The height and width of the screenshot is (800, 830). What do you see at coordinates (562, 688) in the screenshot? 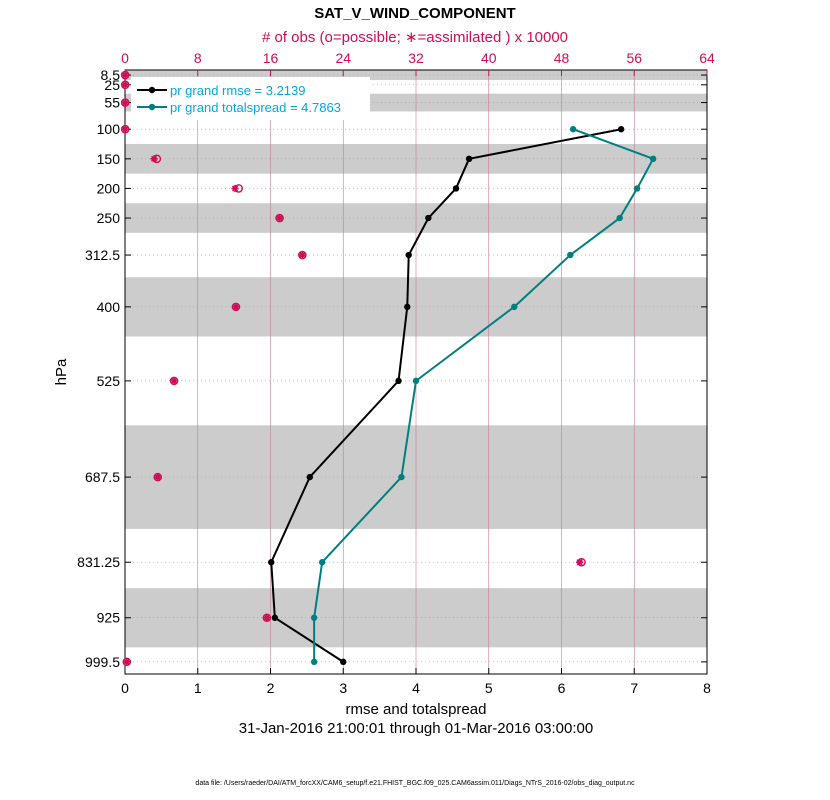
I see `x-tick-label: 6` at bounding box center [562, 688].